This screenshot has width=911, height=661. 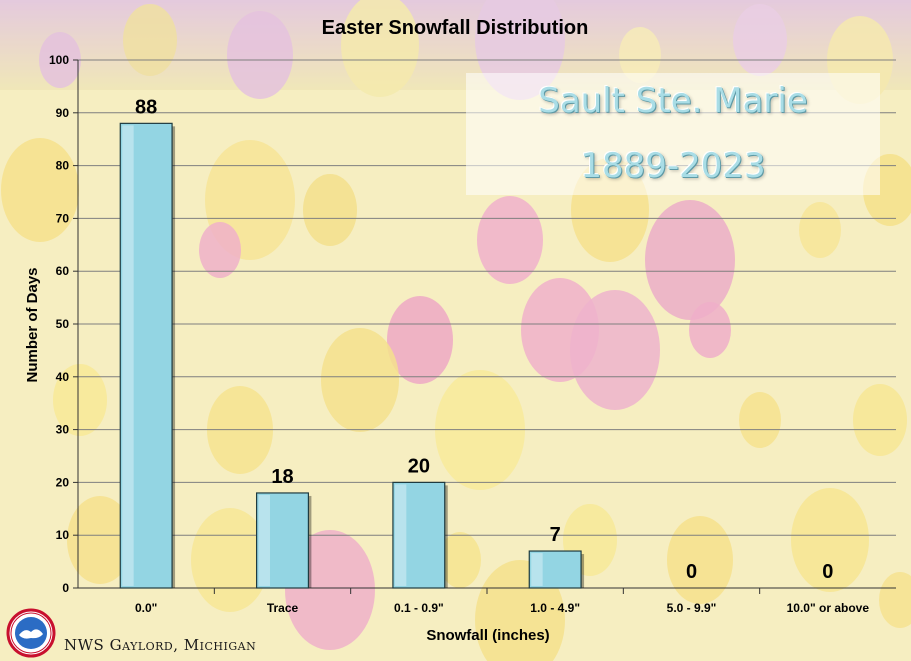 What do you see at coordinates (63, 430) in the screenshot?
I see `y-tick-label: 30` at bounding box center [63, 430].